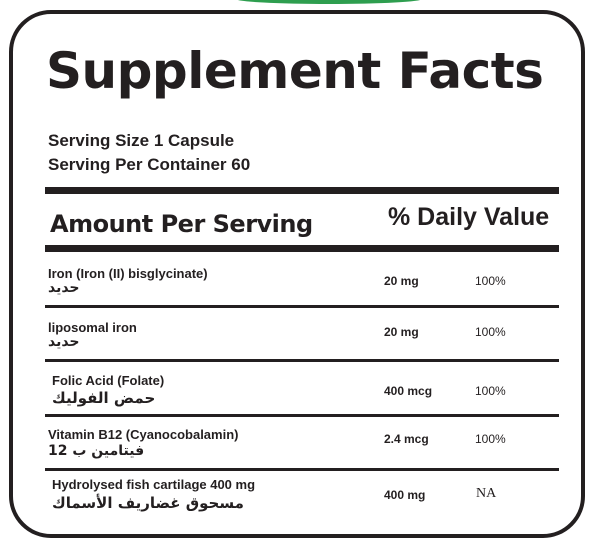 The image size is (602, 548). I want to click on nutrient-name: liposomal iron, so click(92, 327).